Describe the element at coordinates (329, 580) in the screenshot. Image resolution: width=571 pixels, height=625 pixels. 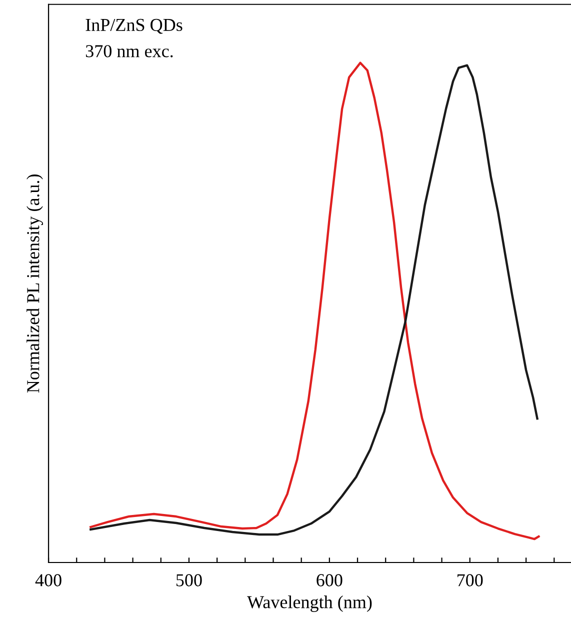
I see `x-tick-label: 600` at that location.